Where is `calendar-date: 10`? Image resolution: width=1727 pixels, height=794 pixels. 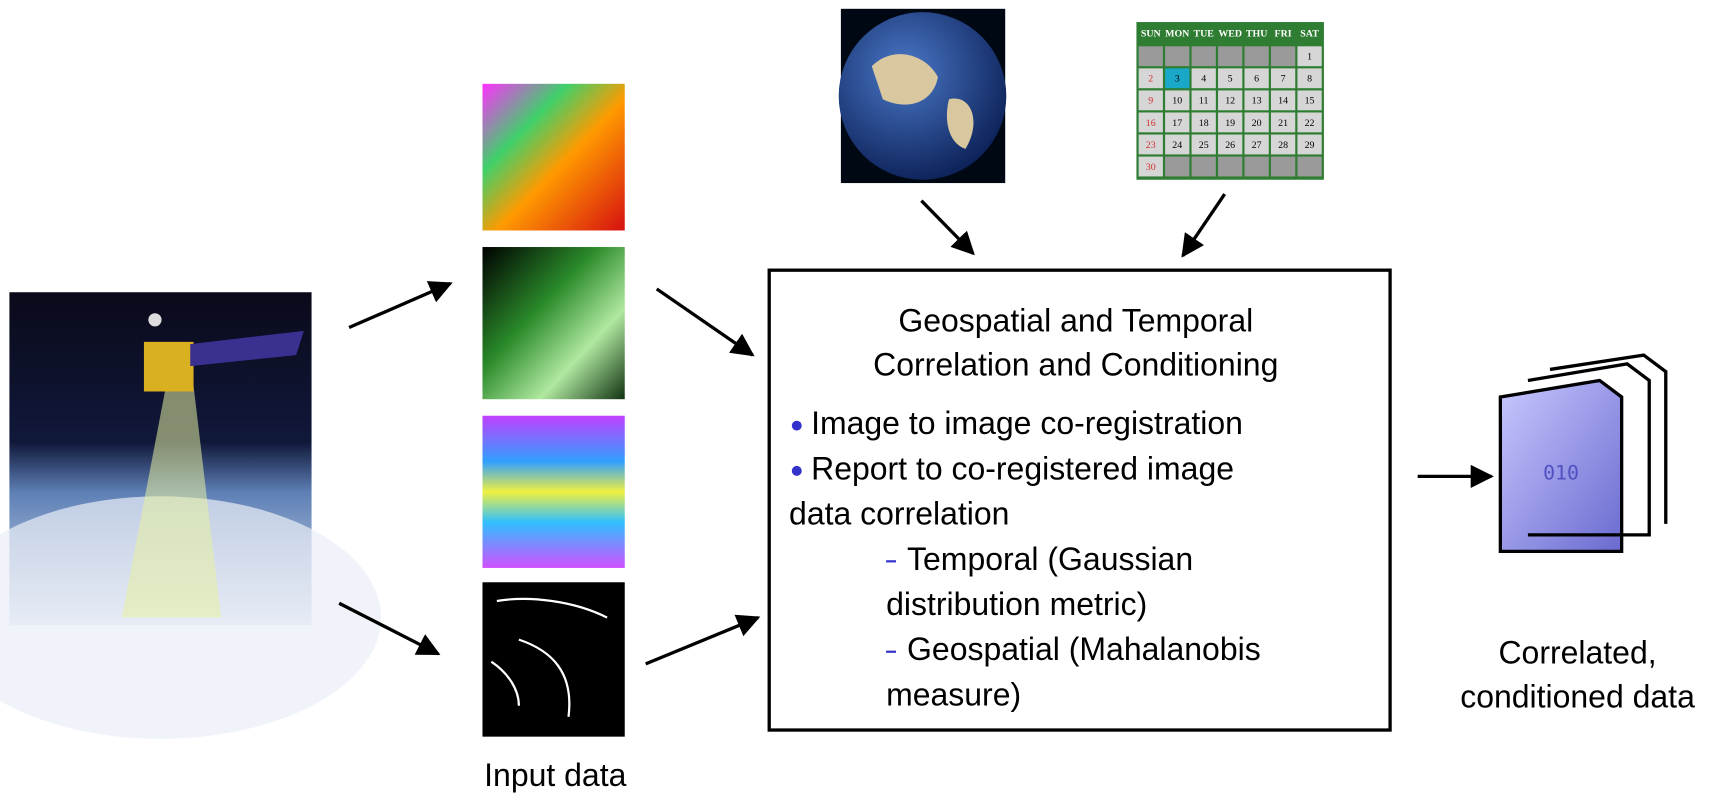 calendar-date: 10 is located at coordinates (1177, 101).